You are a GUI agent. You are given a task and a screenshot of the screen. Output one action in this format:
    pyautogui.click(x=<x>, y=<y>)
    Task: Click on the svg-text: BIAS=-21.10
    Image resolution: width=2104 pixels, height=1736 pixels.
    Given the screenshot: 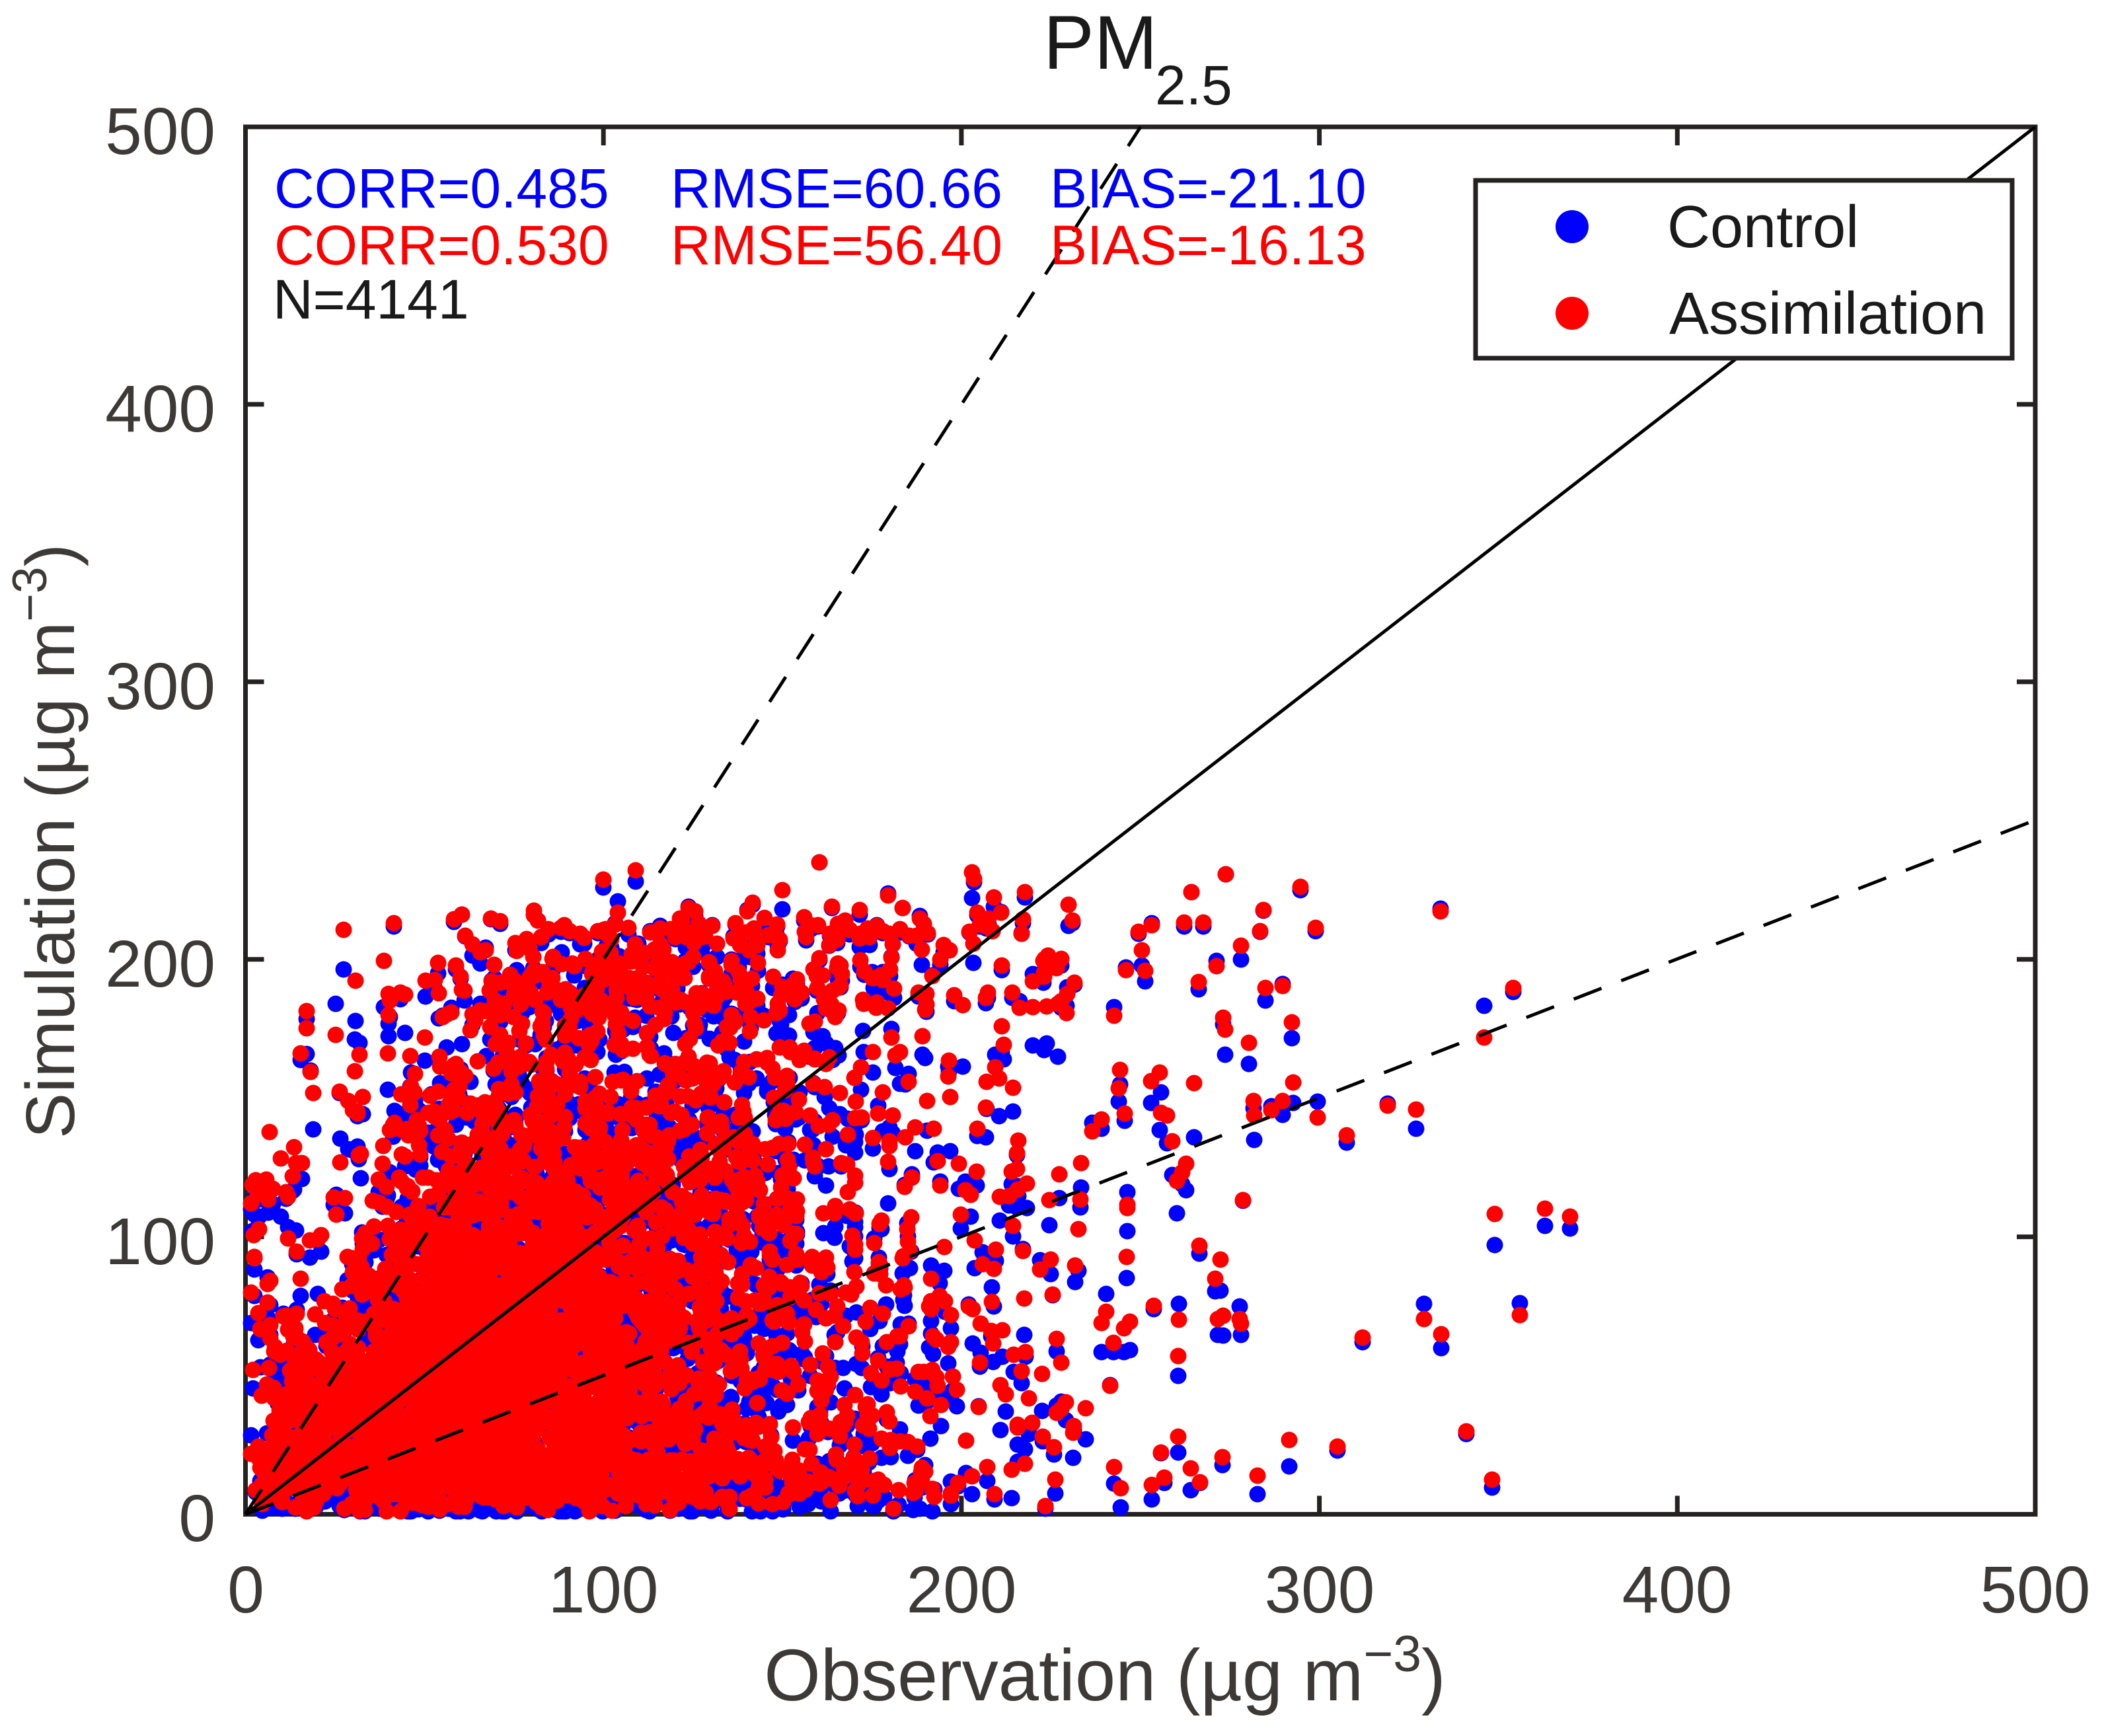 What is the action you would take?
    pyautogui.click(x=1209, y=188)
    